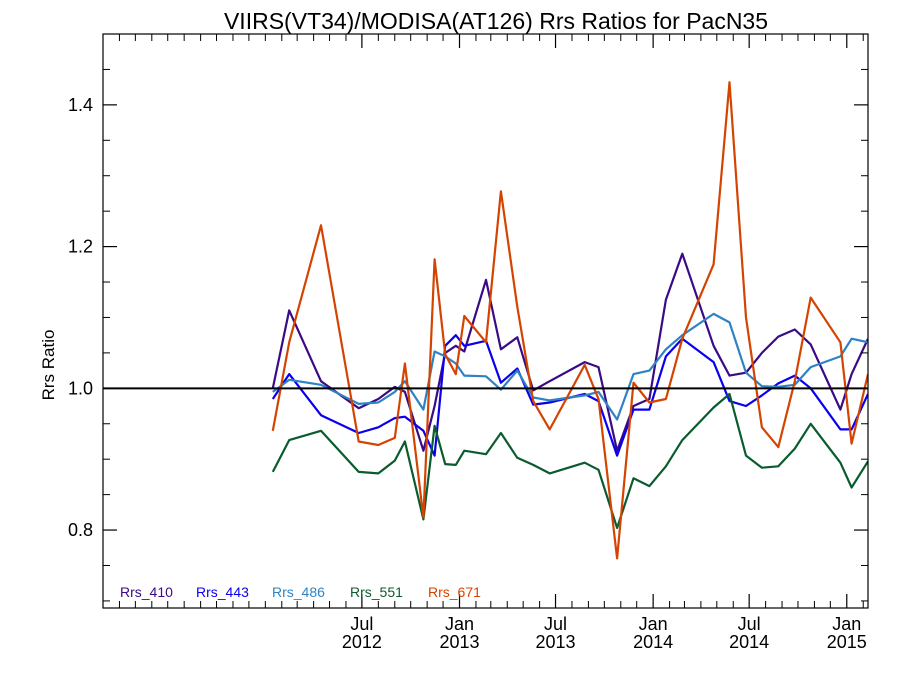 The image size is (900, 680). Describe the element at coordinates (80, 105) in the screenshot. I see `y-tick-label: 1.4` at that location.